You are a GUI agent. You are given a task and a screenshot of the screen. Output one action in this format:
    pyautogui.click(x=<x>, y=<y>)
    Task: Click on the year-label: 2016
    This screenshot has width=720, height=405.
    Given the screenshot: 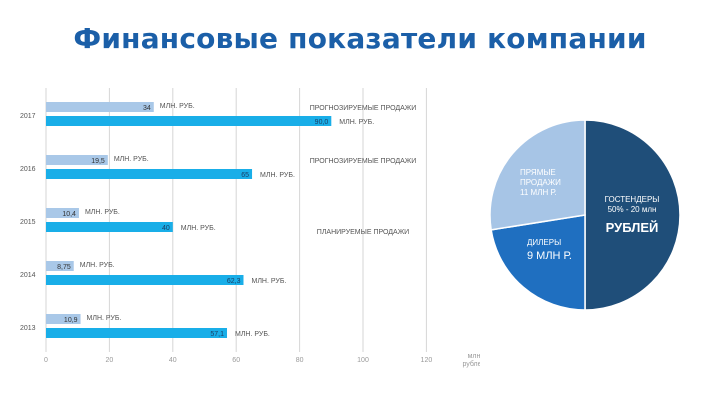 What is the action you would take?
    pyautogui.click(x=28, y=169)
    